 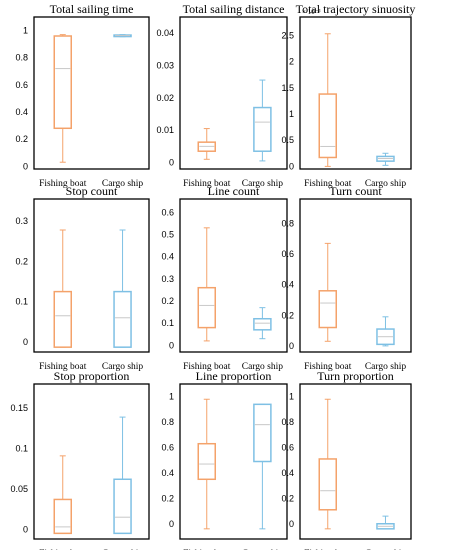 I want to click on panel-title: Total trajectory sinuosity, so click(x=356, y=9).